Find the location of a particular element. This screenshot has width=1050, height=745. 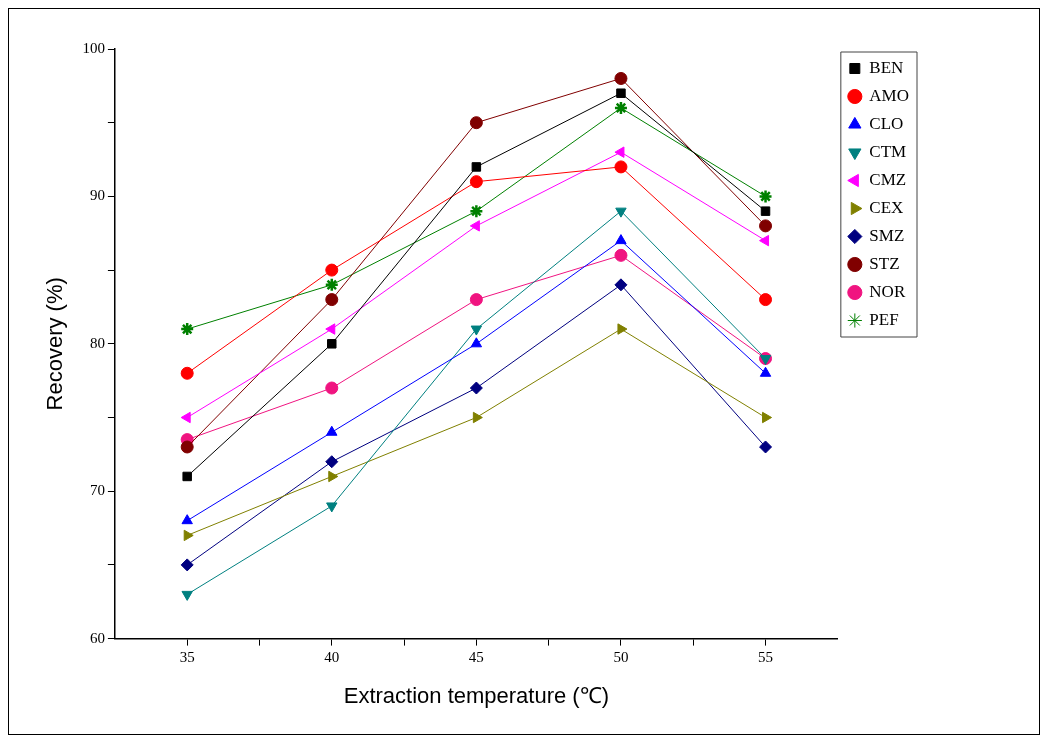

y-tick-label: 70 is located at coordinates (97, 490).